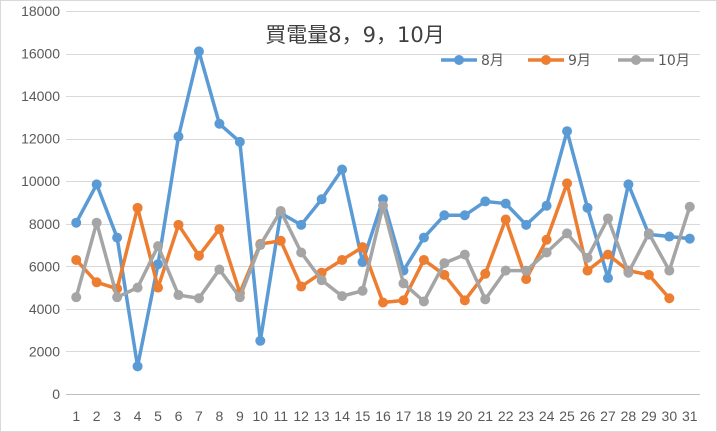 Image resolution: width=717 pixels, height=432 pixels. What do you see at coordinates (76, 416) in the screenshot?
I see `x-tick-label: 1` at bounding box center [76, 416].